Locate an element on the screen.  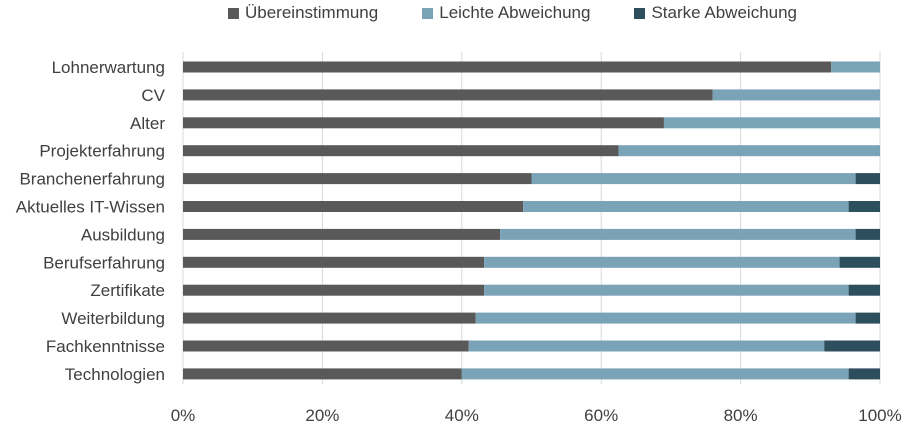
legend-label: Starke Abweichung is located at coordinates (724, 12).